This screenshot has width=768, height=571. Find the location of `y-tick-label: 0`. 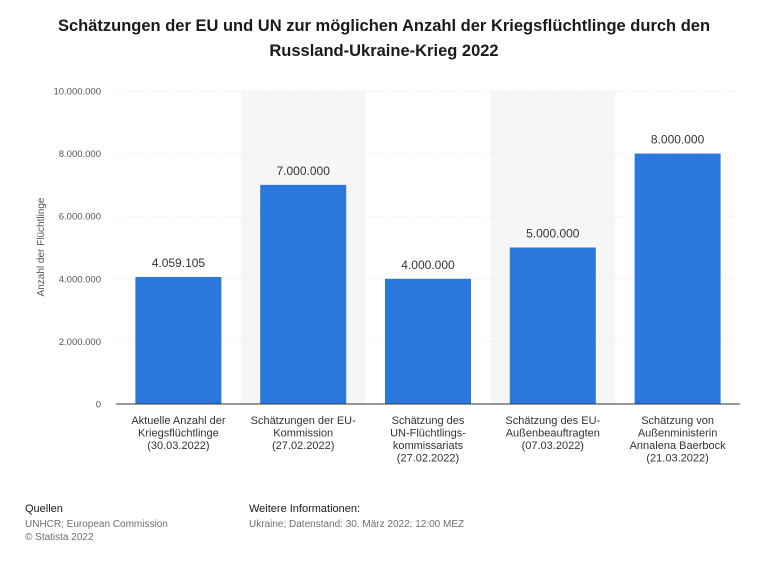

y-tick-label: 0 is located at coordinates (98, 405).